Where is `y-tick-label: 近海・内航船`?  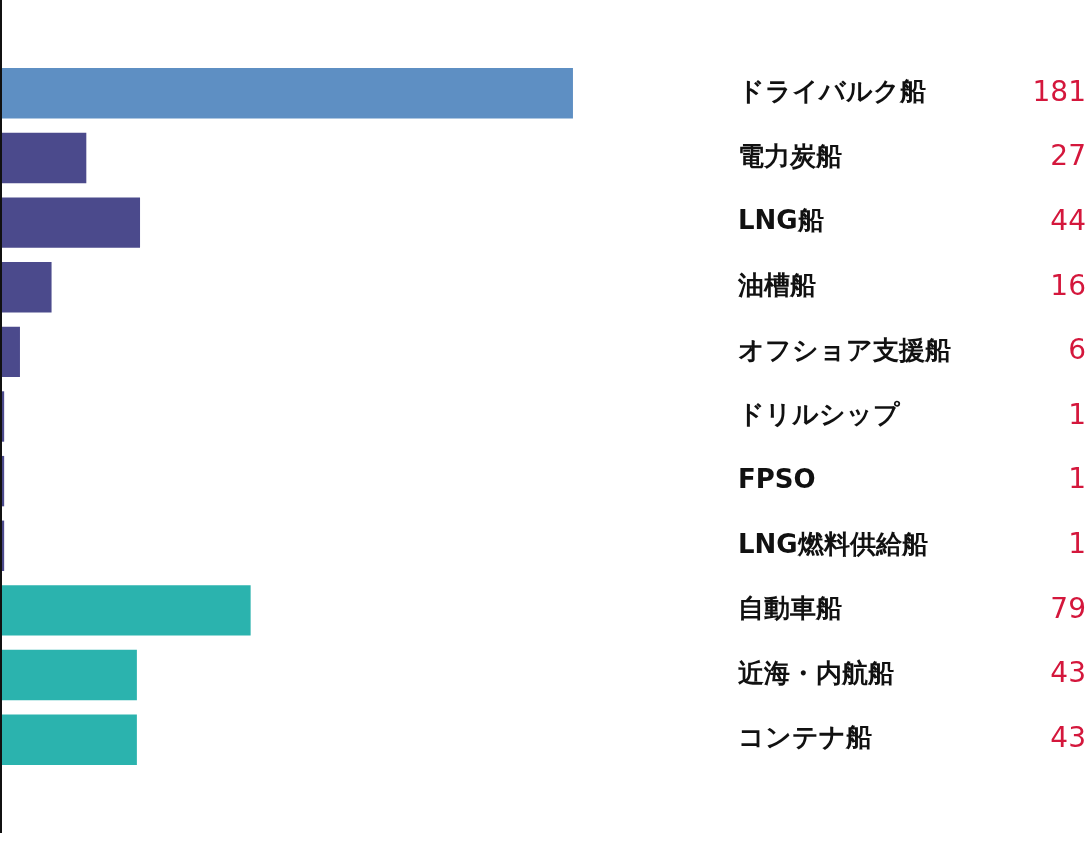 y-tick-label: 近海・内航船 is located at coordinates (816, 672).